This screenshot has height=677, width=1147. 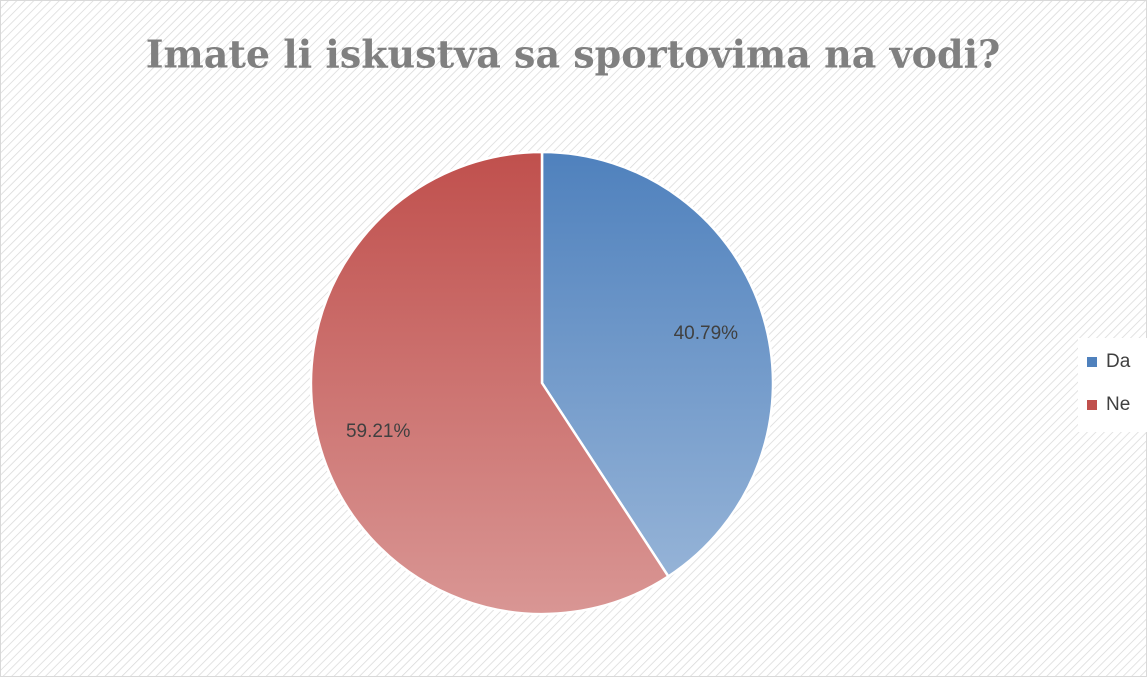 What do you see at coordinates (1118, 361) in the screenshot?
I see `legend-label: Da` at bounding box center [1118, 361].